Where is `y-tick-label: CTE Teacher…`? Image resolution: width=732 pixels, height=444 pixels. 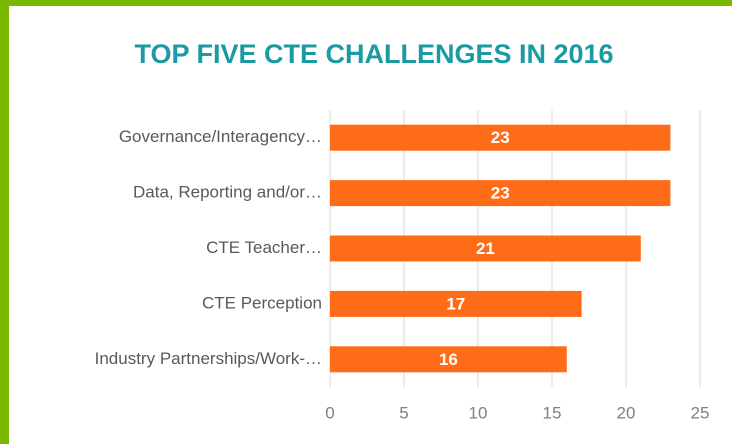 y-tick-label: CTE Teacher… is located at coordinates (264, 247).